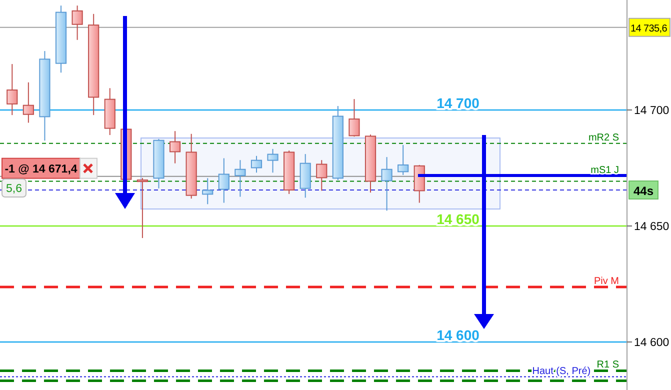 The width and height of the screenshot is (671, 390). I want to click on y-tick-label: 14 700, so click(458, 102).